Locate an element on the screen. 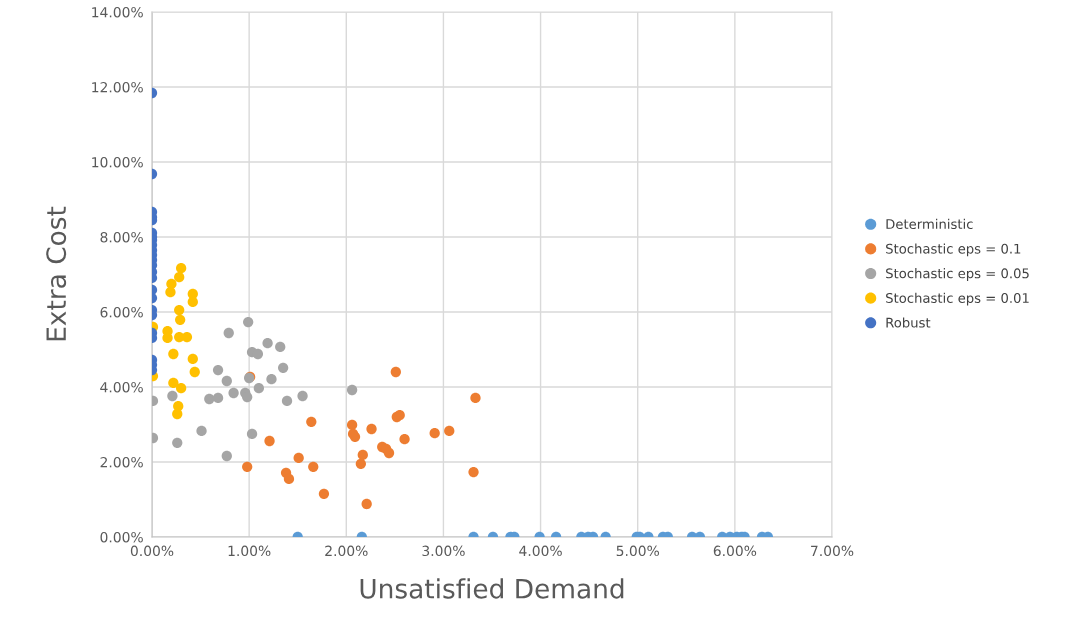 The height and width of the screenshot is (625, 1068). legend-label: Stochastic eps = 0.01 is located at coordinates (957, 299).